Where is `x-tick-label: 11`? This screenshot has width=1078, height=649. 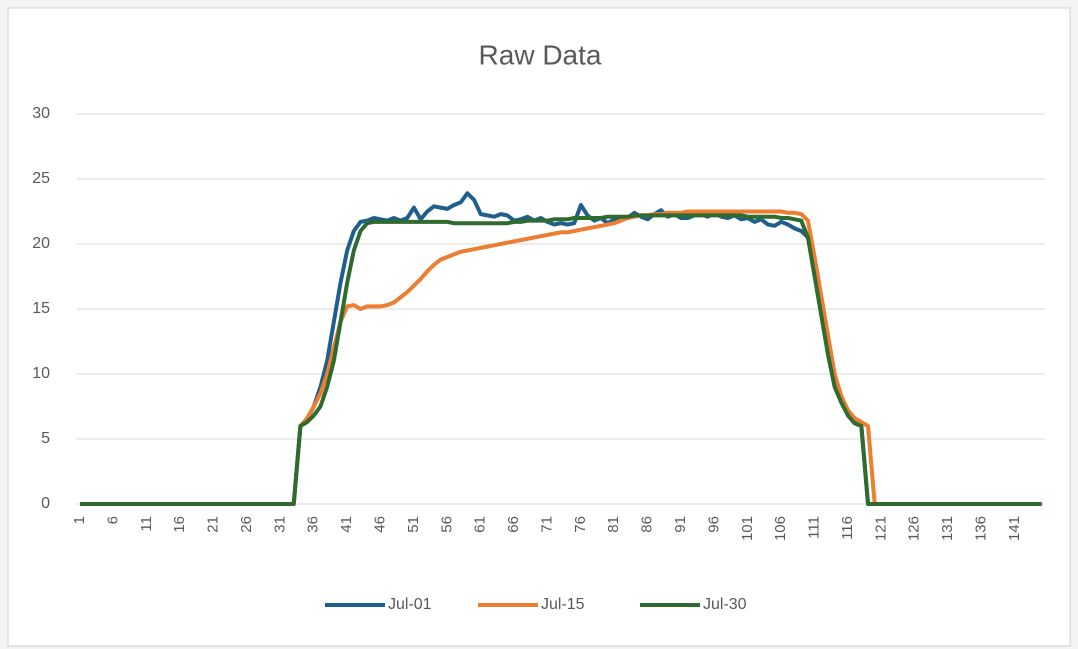 x-tick-label: 11 is located at coordinates (146, 524).